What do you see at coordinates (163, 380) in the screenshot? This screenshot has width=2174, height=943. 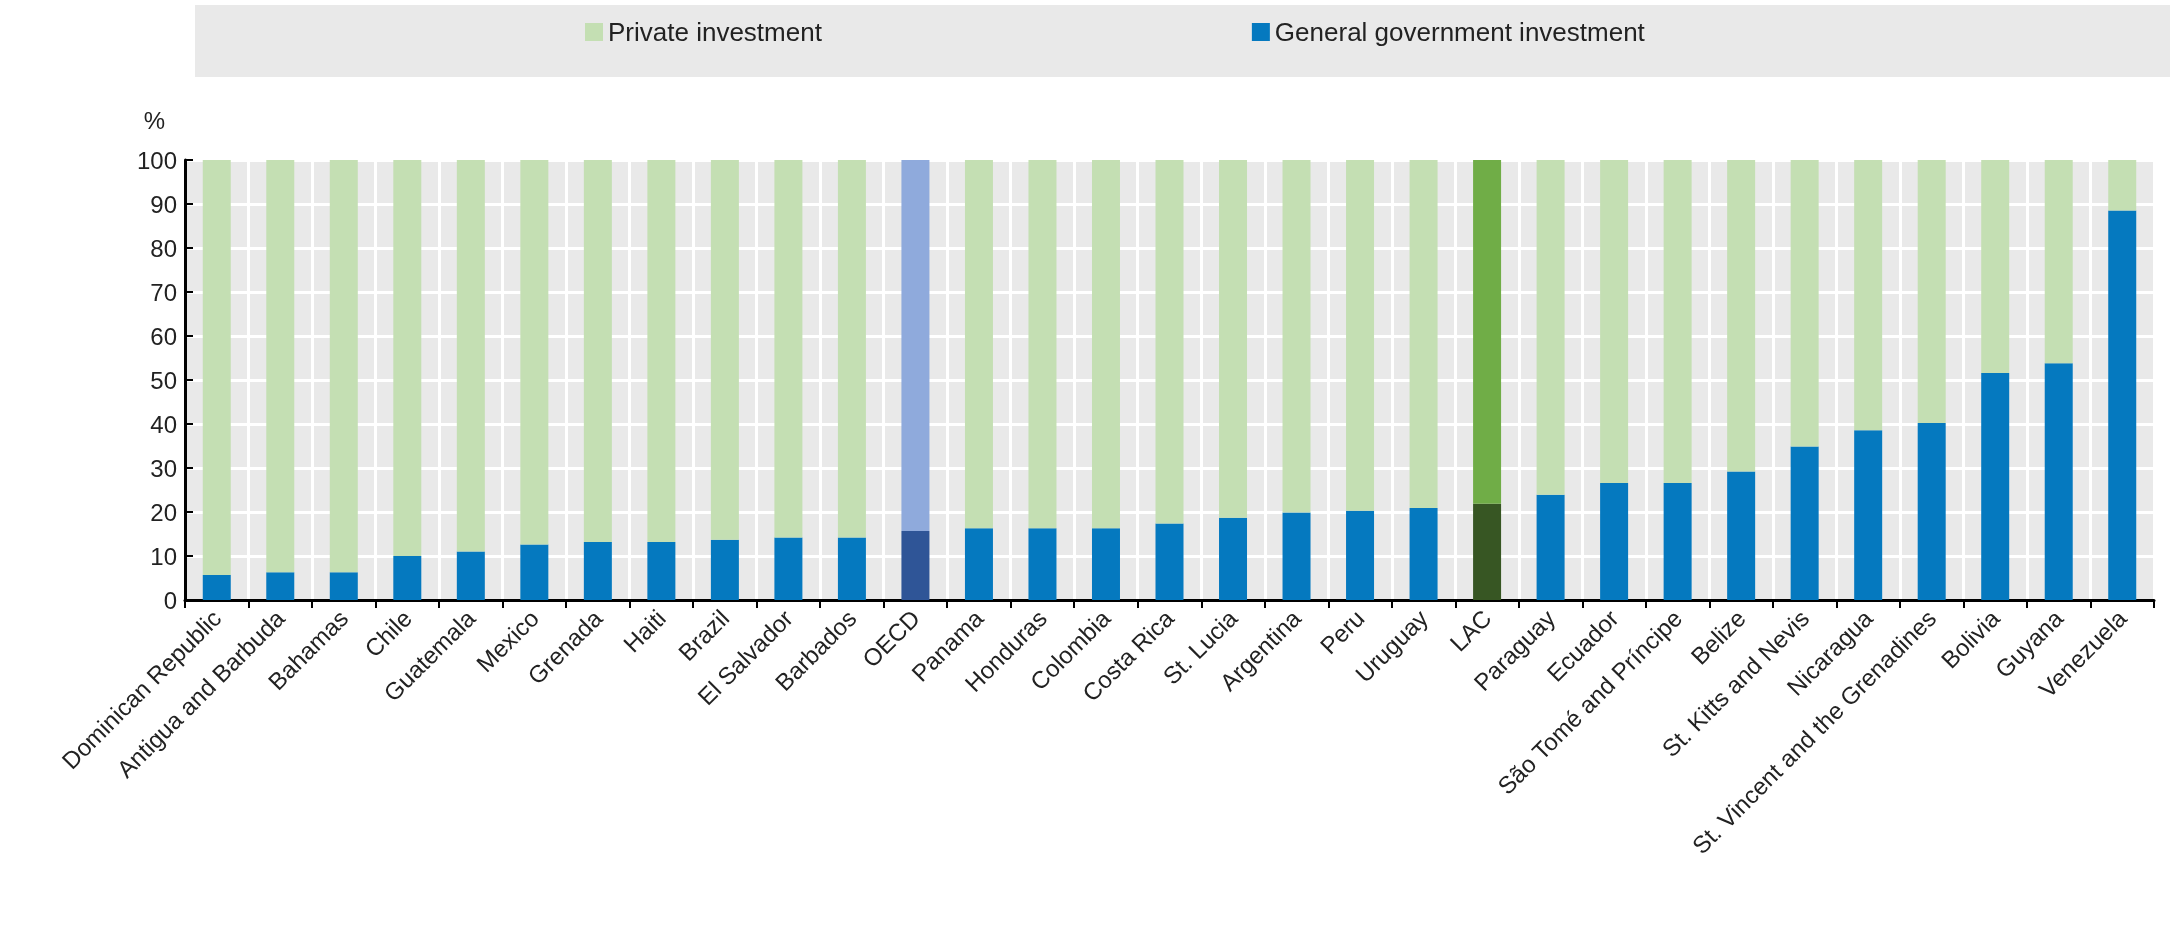 I see `y-tick-label: 50` at bounding box center [163, 380].